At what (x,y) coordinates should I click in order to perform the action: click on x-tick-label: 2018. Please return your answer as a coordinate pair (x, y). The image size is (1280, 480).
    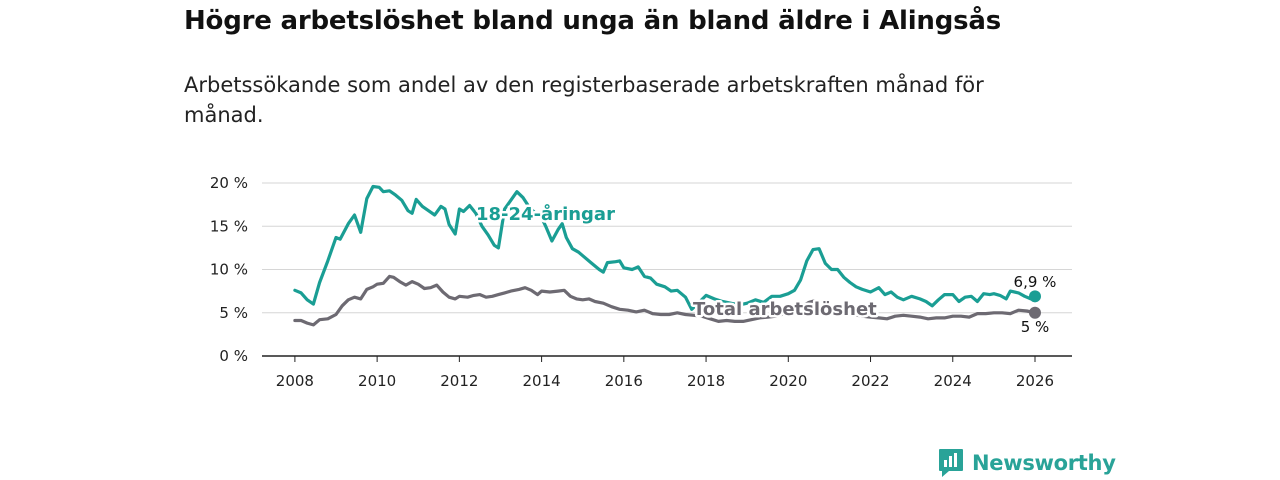
    Looking at the image, I should click on (706, 381).